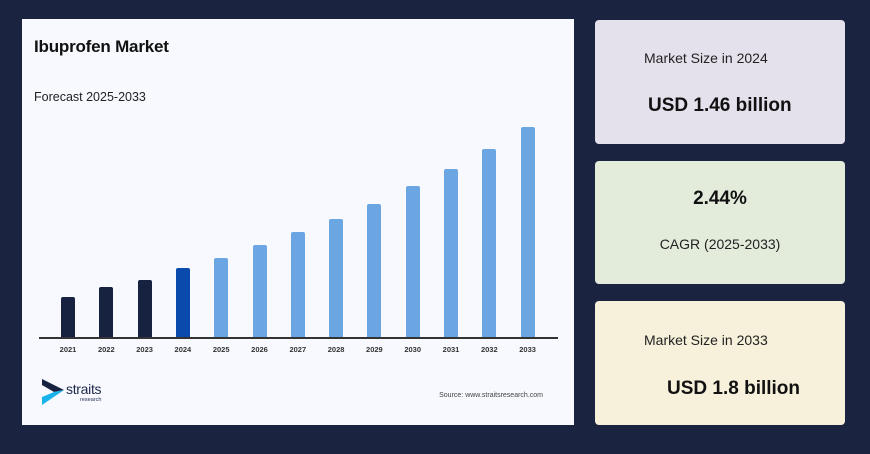 The width and height of the screenshot is (870, 454). Describe the element at coordinates (297, 284) in the screenshot. I see `bar-2027` at that location.